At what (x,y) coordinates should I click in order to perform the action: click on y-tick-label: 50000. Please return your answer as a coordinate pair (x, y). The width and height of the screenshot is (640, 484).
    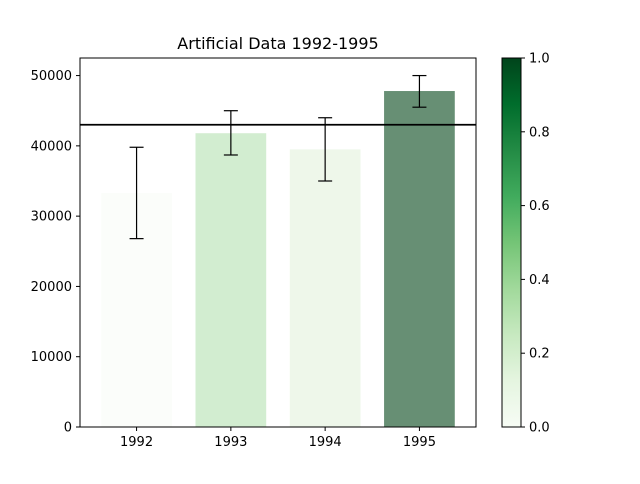
    Looking at the image, I should click on (51, 76).